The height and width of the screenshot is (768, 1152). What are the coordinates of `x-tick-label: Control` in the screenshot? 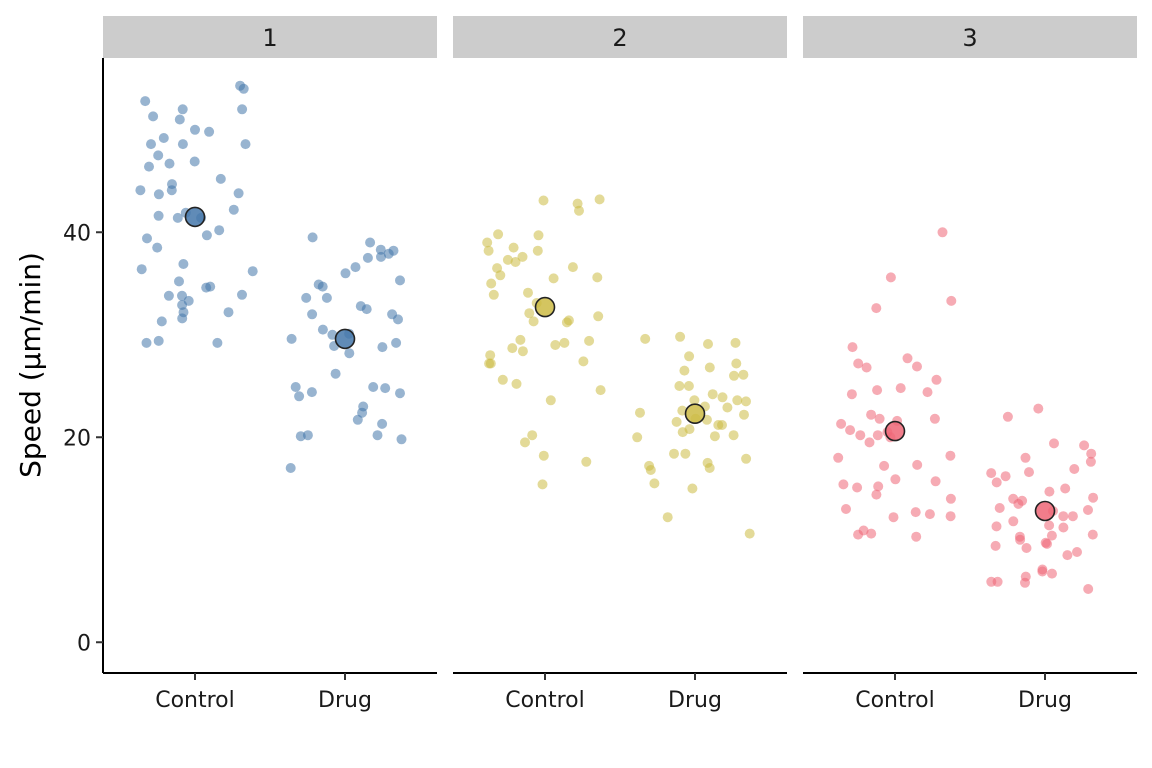 It's located at (545, 700).